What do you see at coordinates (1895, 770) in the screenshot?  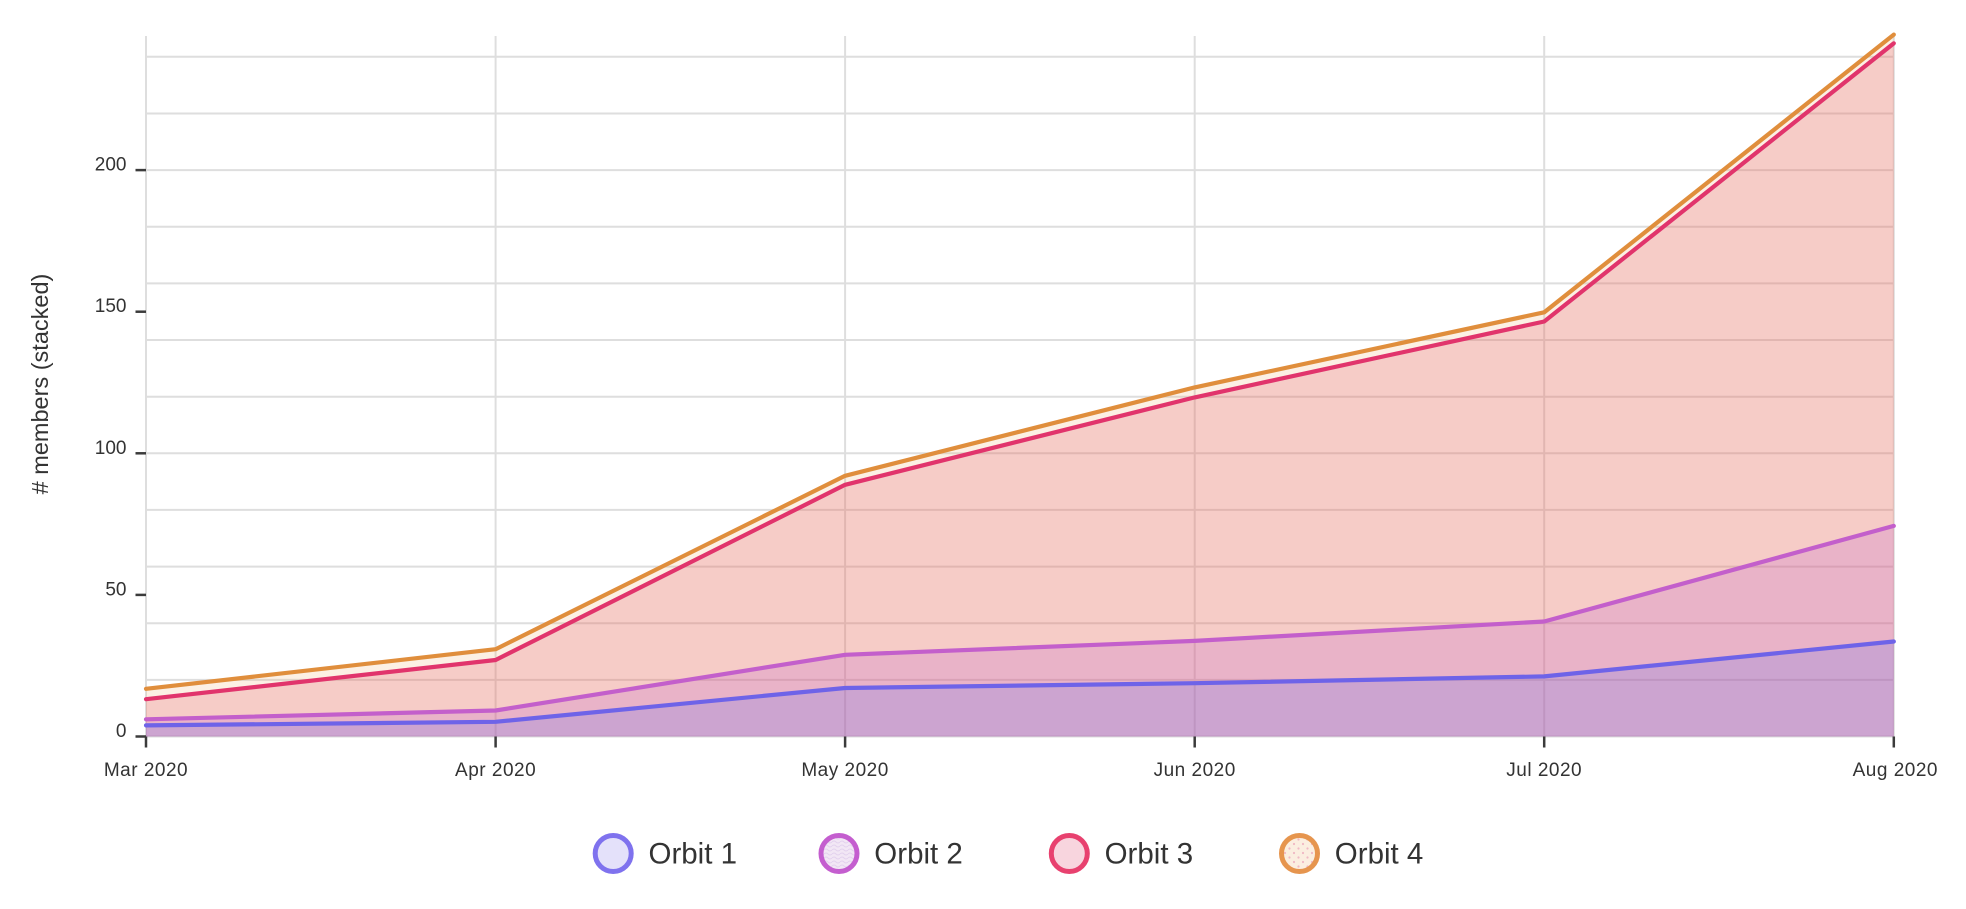 I see `svg-text: Aug 2020` at bounding box center [1895, 770].